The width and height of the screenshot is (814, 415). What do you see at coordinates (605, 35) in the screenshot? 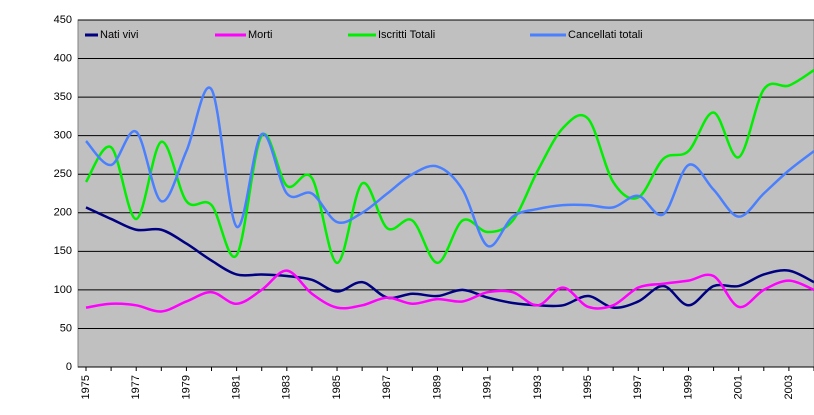
I see `legend-label: Cancellati totali` at bounding box center [605, 35].